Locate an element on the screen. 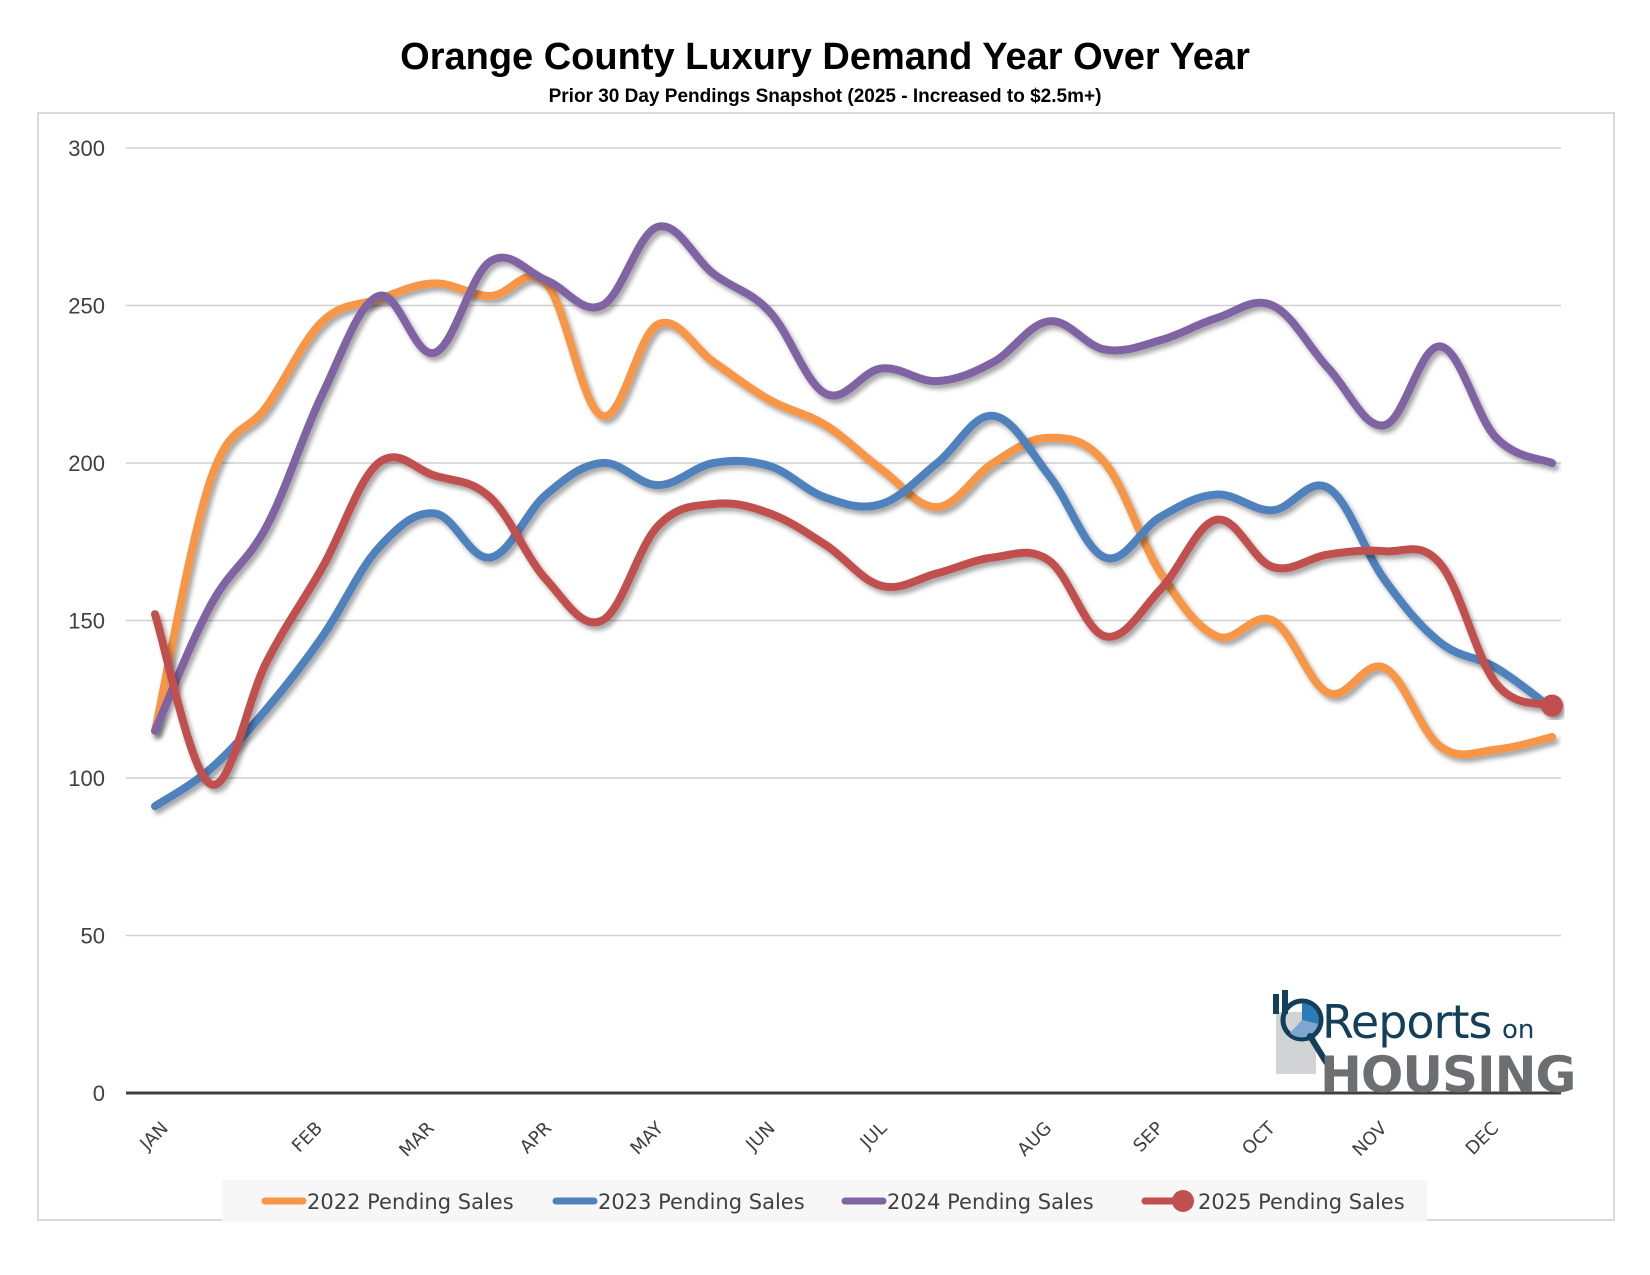  y-axis-ticks: 0 50 100 150 200 250 300 is located at coordinates (86, 621).